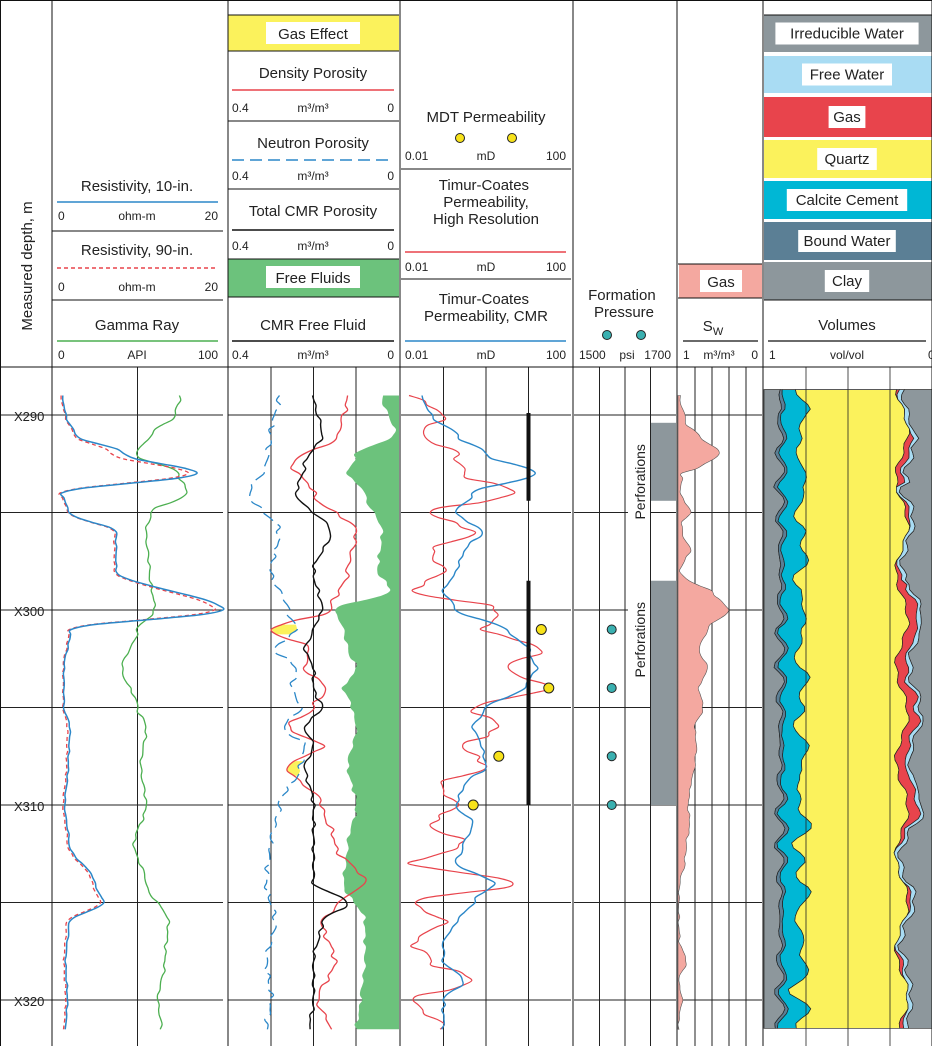 The image size is (932, 1046). I want to click on volumes-max: 0, so click(930, 355).